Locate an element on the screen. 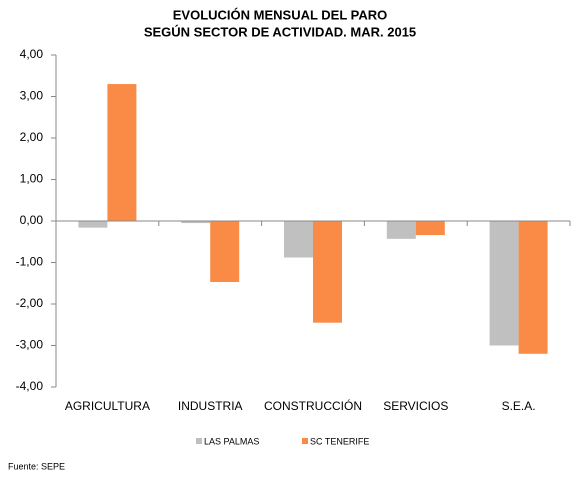 This screenshot has width=574, height=477. x-tick-label: AGRICULTURA is located at coordinates (107, 406).